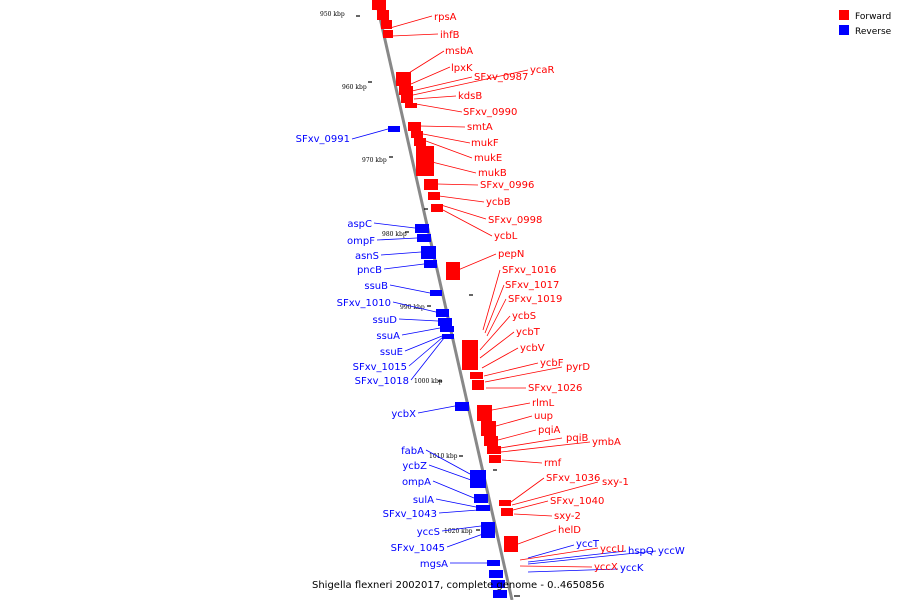 This screenshot has width=900, height=600. I want to click on tick-label: 960 kbp, so click(354, 87).